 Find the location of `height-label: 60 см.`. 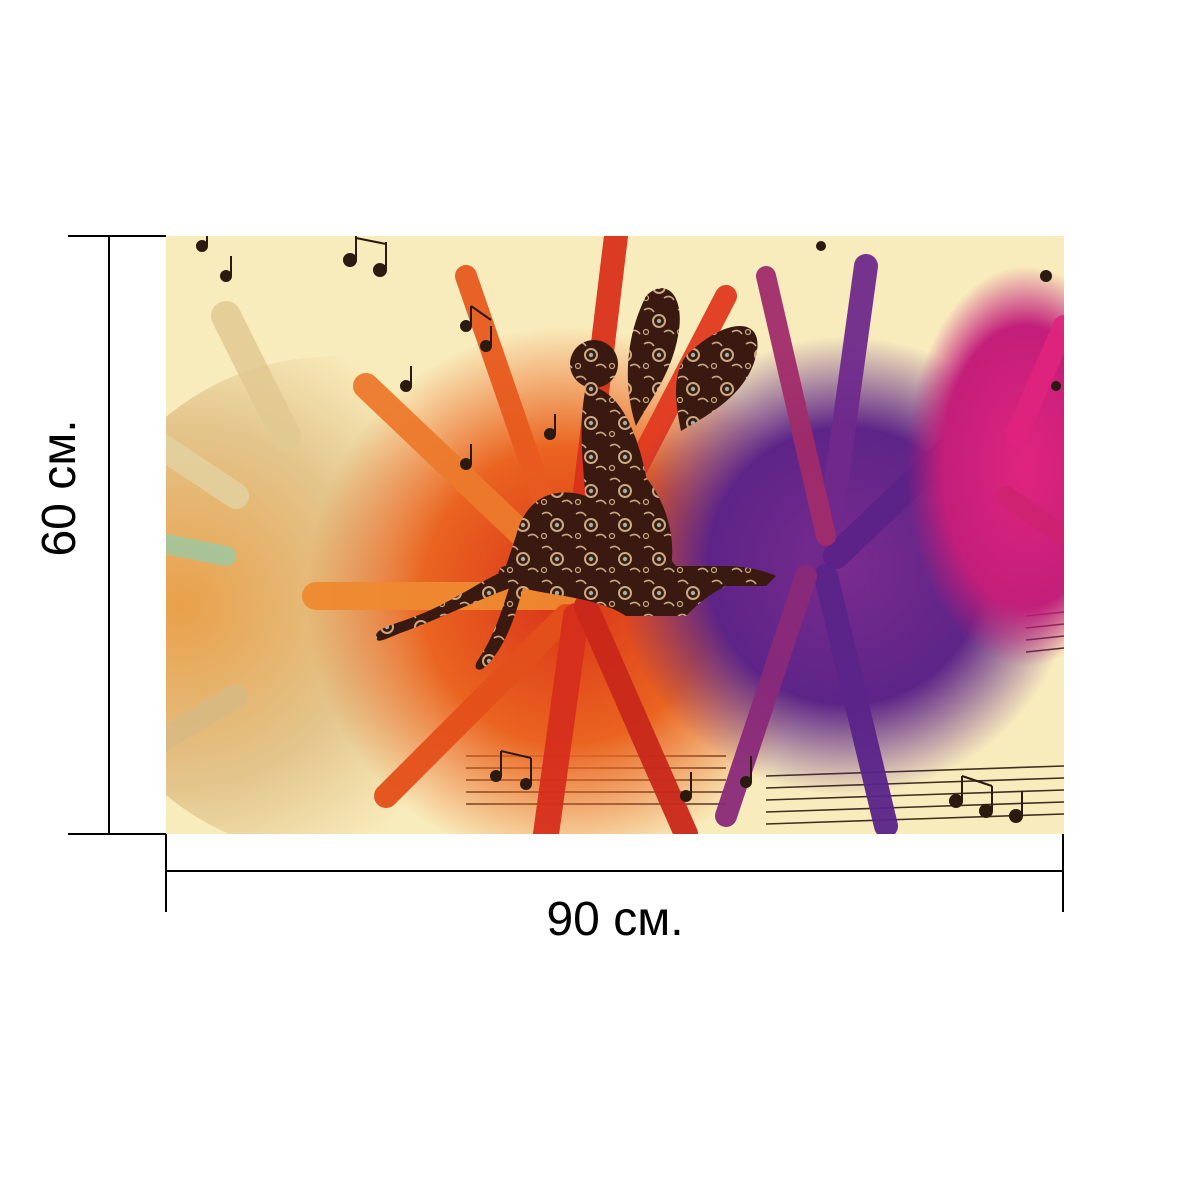

height-label: 60 см. is located at coordinates (59, 488).